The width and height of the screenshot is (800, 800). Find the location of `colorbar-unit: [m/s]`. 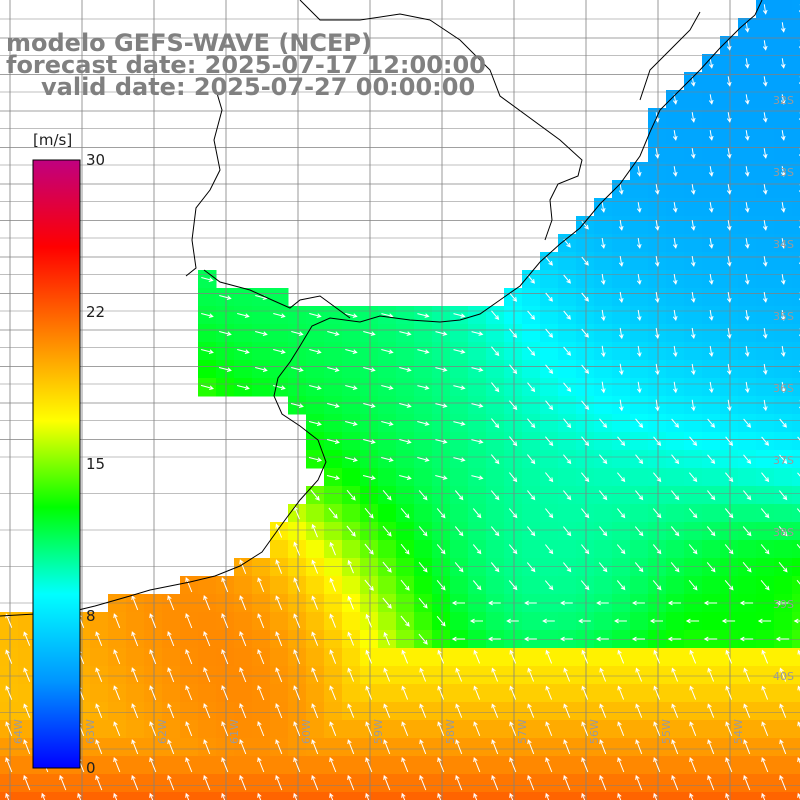

colorbar-unit: [m/s] is located at coordinates (53, 140).